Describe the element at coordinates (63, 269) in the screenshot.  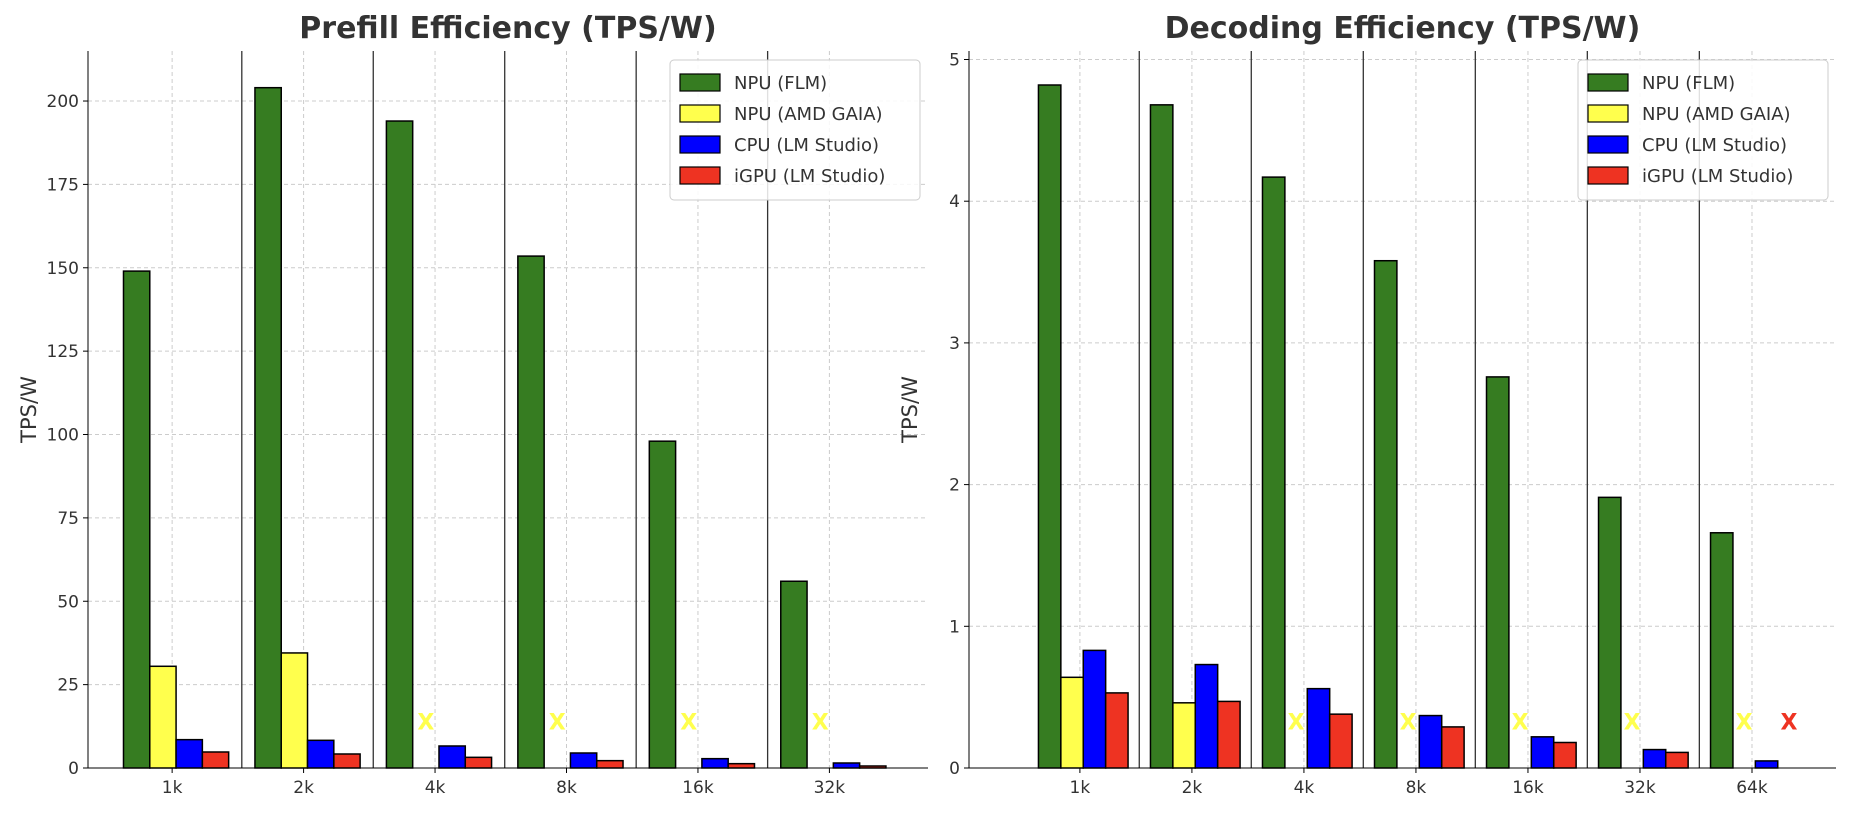
I see `y-tick-label: 150` at that location.